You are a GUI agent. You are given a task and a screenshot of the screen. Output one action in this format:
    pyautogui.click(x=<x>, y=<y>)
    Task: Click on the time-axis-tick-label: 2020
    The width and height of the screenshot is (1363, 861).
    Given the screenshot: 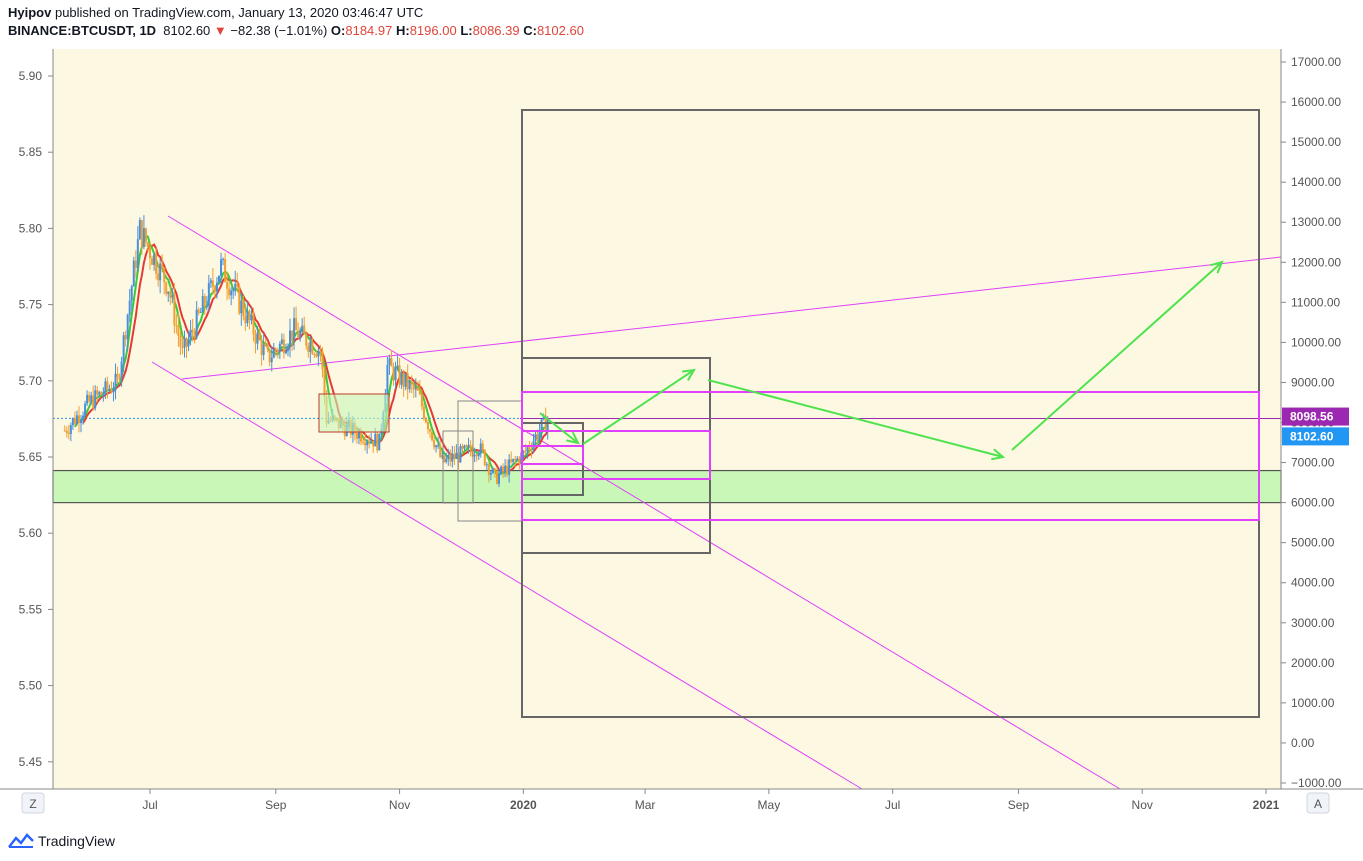 What is the action you would take?
    pyautogui.click(x=523, y=805)
    